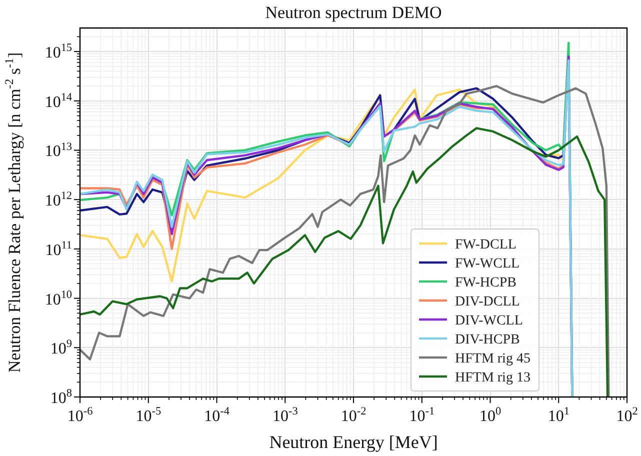  What do you see at coordinates (487, 302) in the screenshot?
I see `legend-label: DIV-DCLL` at bounding box center [487, 302].